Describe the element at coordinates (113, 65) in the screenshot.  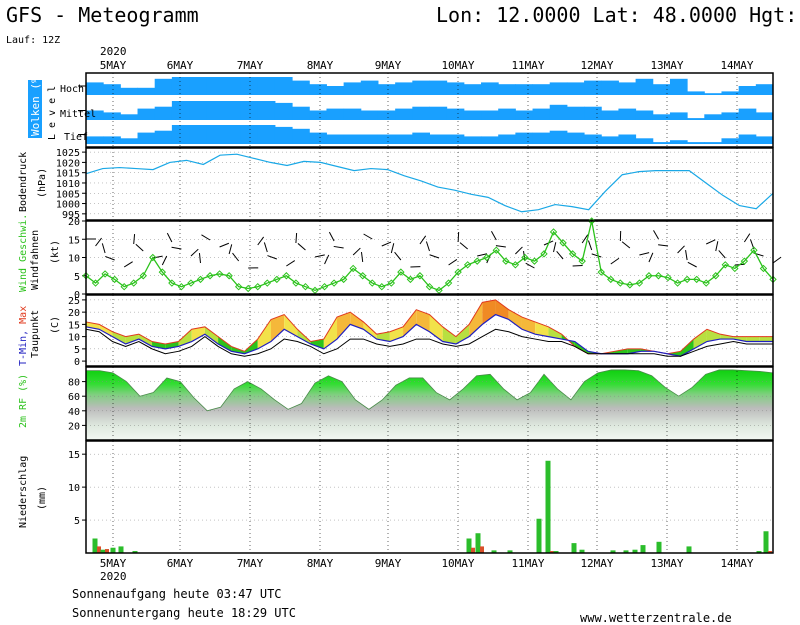
I see `x-tick-label-top: 5MAY` at that location.